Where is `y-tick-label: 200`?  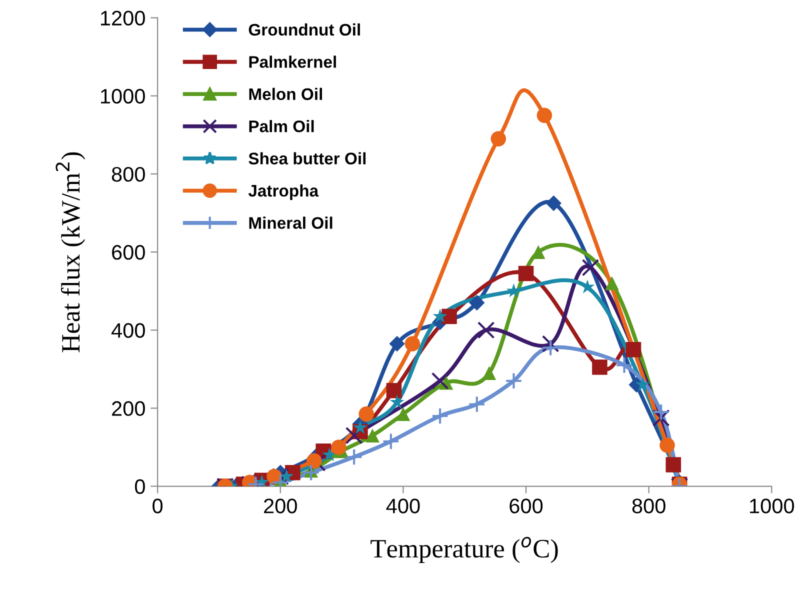
y-tick-label: 200 is located at coordinates (128, 408).